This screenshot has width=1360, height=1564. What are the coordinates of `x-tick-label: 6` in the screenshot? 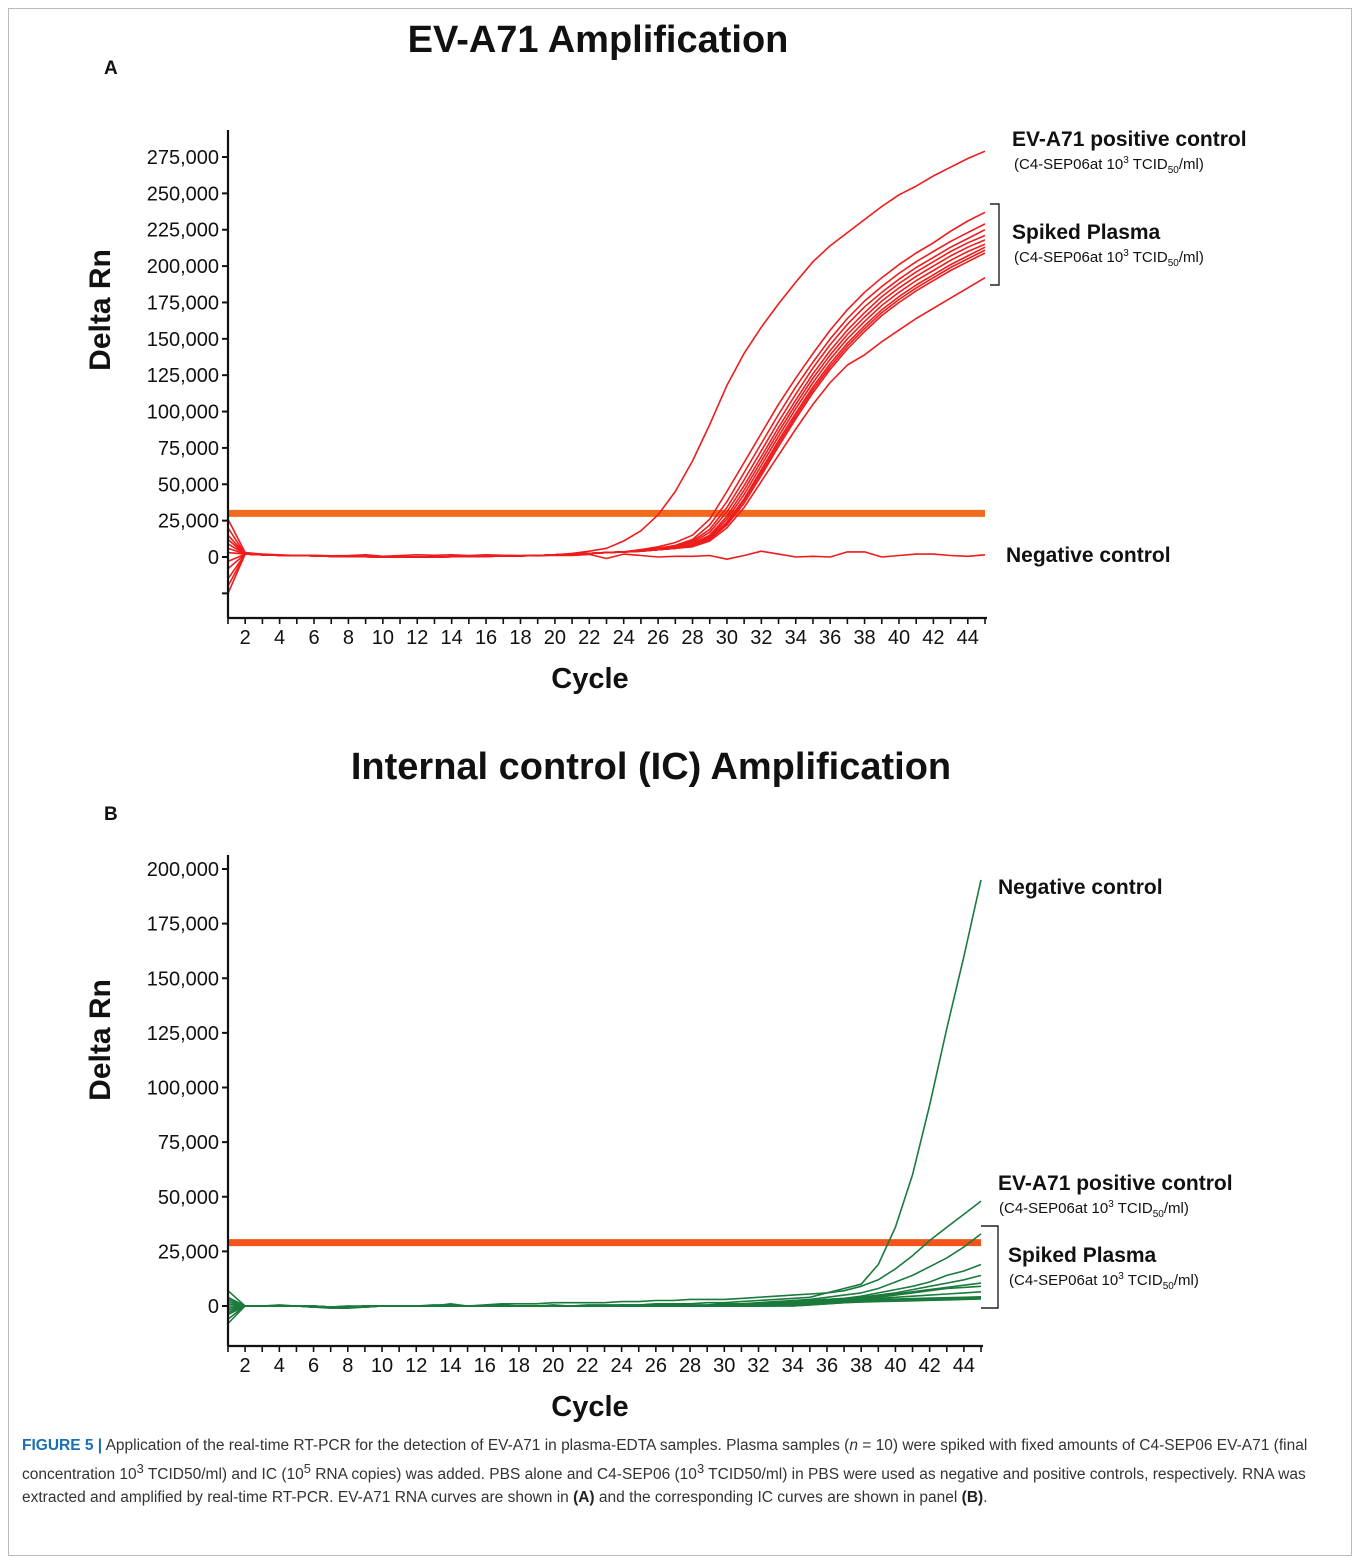 It's located at (313, 638).